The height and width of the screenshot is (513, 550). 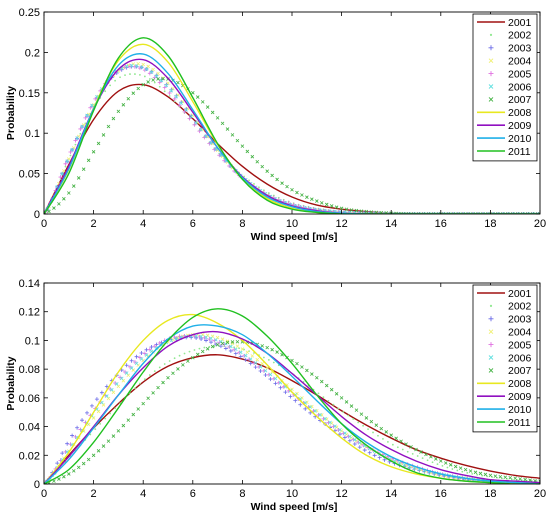 I want to click on y-tick-label: 0.02, so click(x=29, y=456).